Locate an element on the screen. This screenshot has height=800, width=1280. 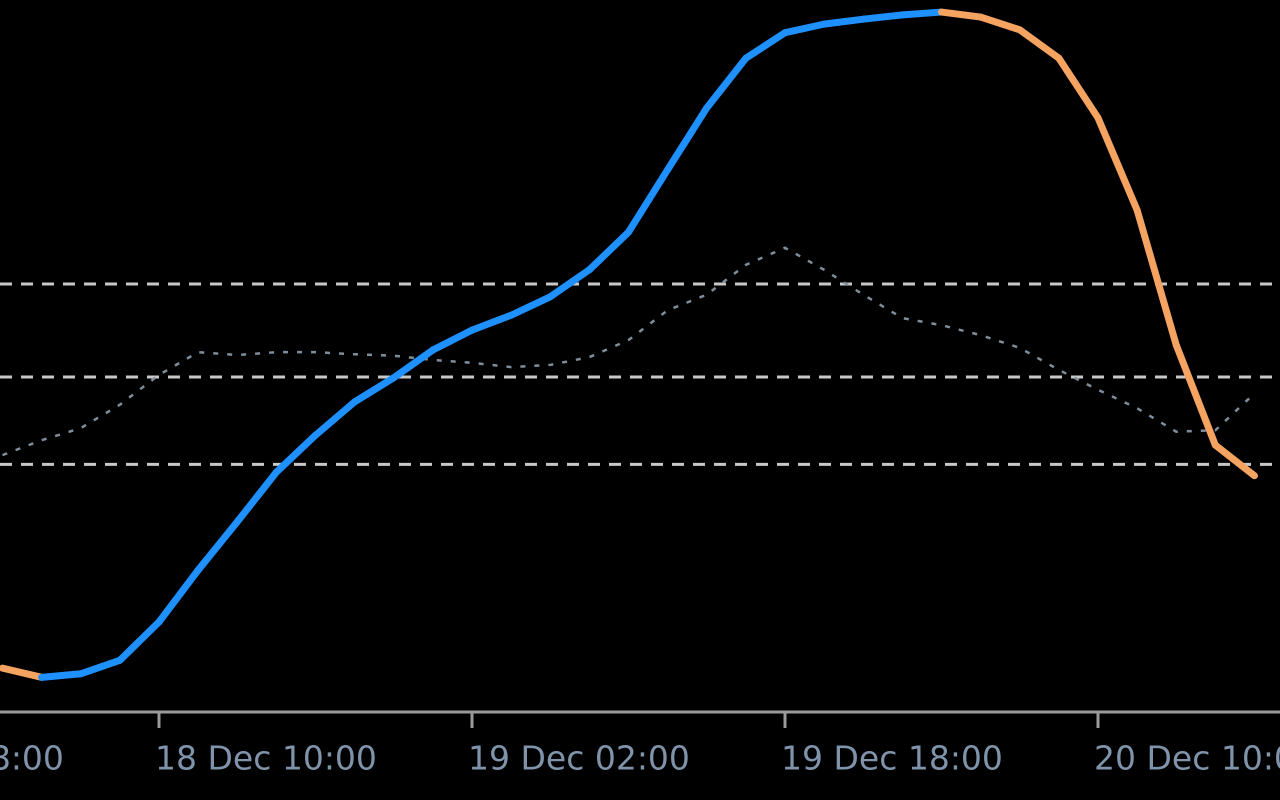
x-tick-label: 18 Dec 10:00 is located at coordinates (266, 758).